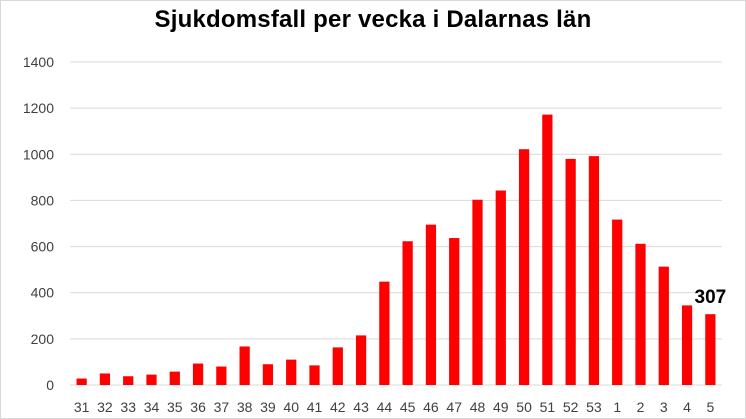 The image size is (746, 419). What do you see at coordinates (617, 407) in the screenshot?
I see `x-tick-label: 1` at bounding box center [617, 407].